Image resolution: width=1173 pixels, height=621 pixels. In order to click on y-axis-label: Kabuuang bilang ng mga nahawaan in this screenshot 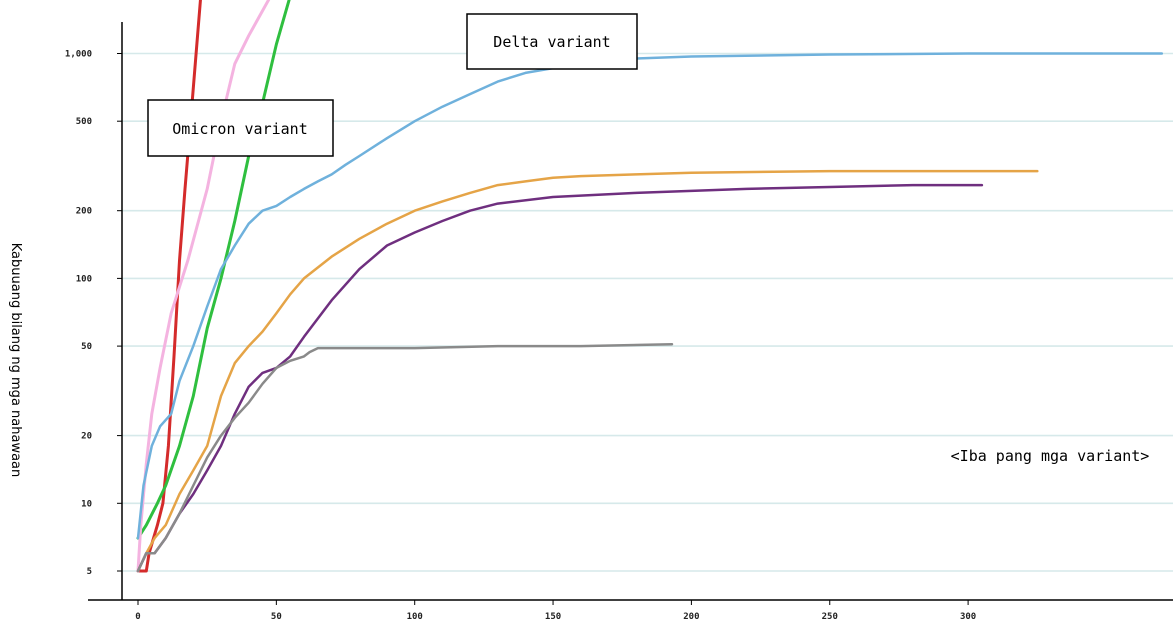, I will do `click(15, 360)`.